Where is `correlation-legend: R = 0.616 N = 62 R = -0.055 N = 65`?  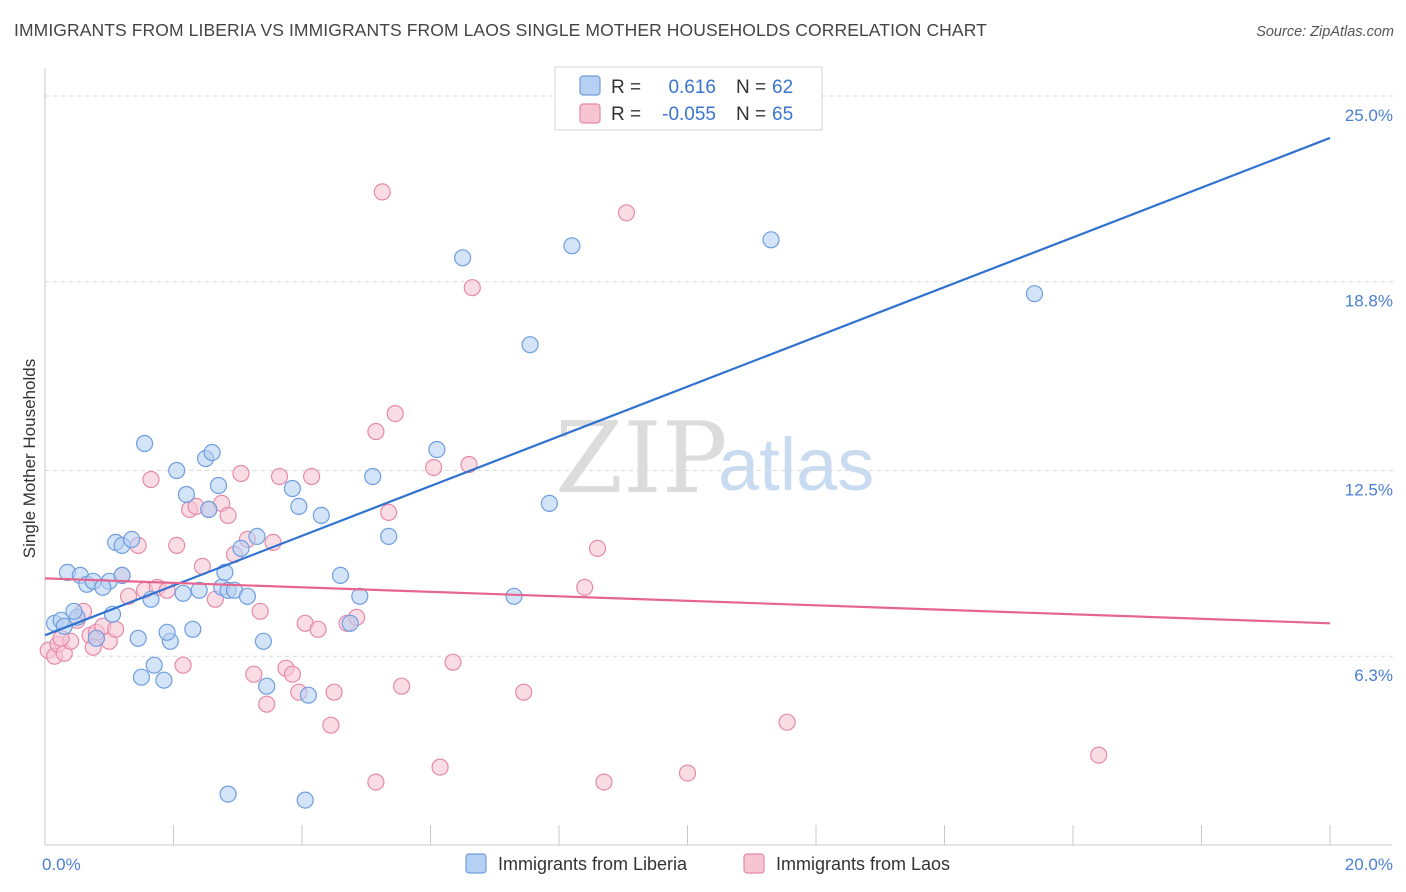
correlation-legend: R = 0.616 N = 62 R = -0.055 N = 65 is located at coordinates (688, 98).